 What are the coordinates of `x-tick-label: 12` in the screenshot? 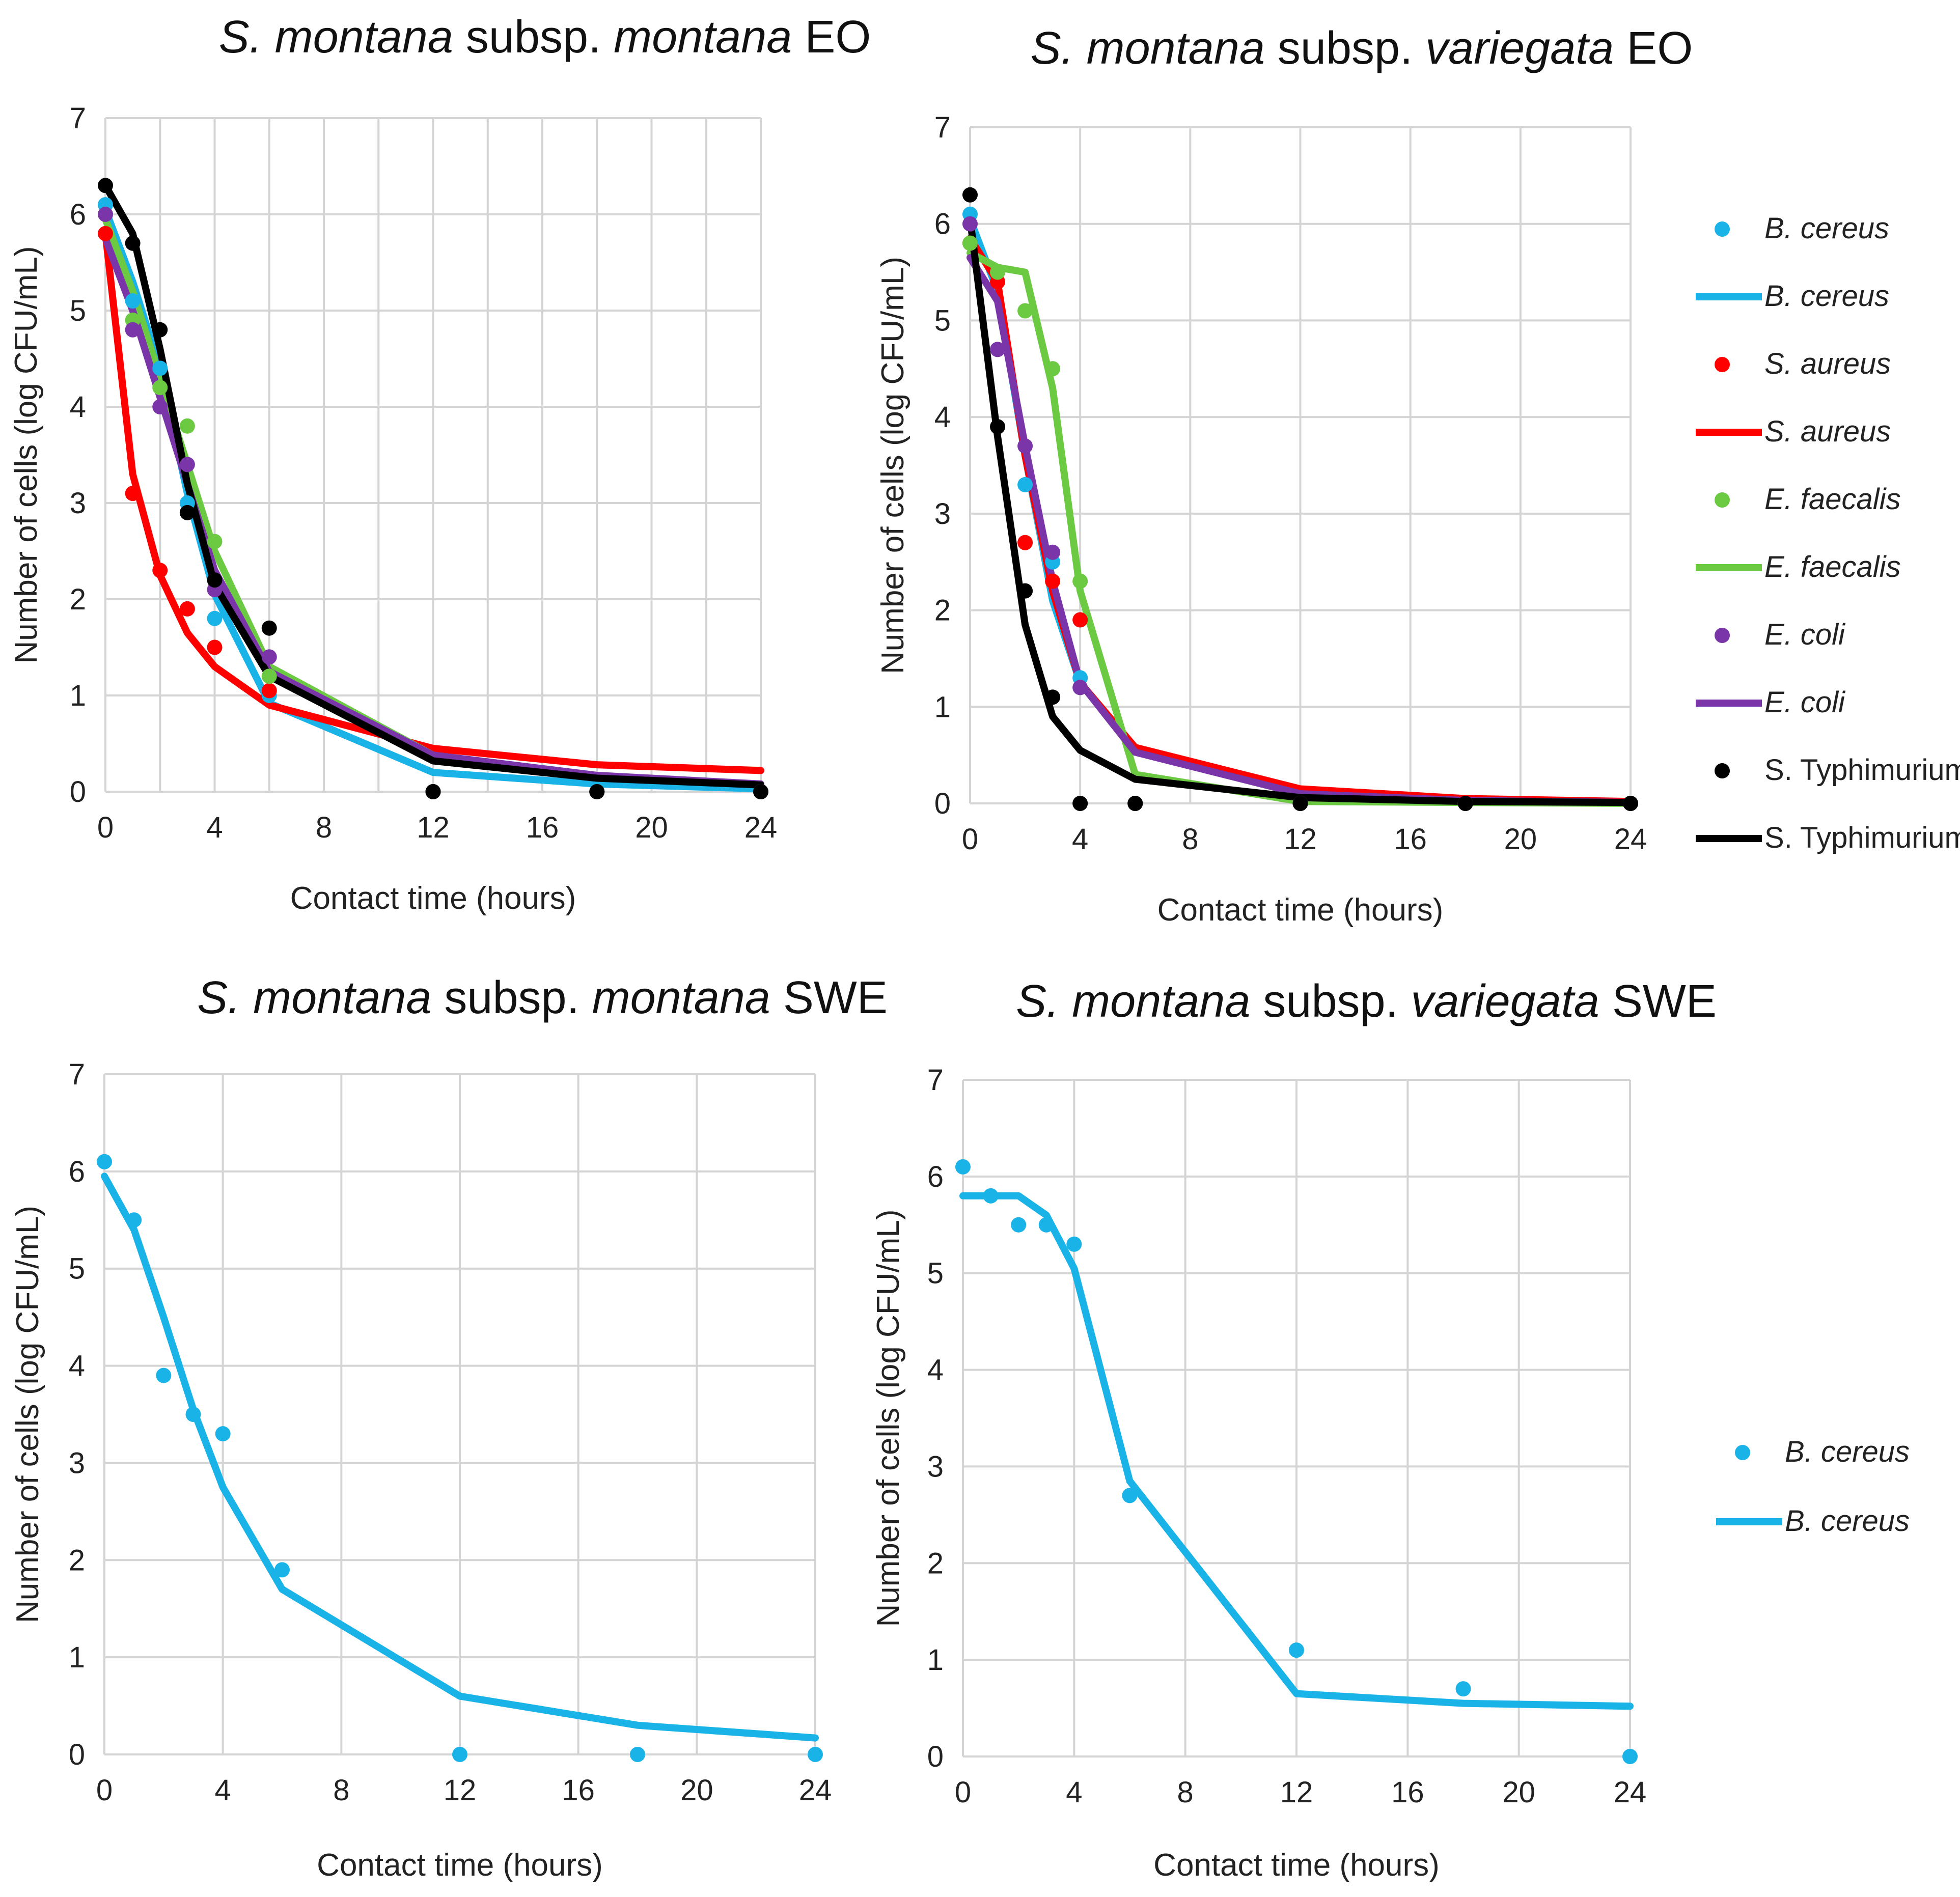 It's located at (1296, 1793).